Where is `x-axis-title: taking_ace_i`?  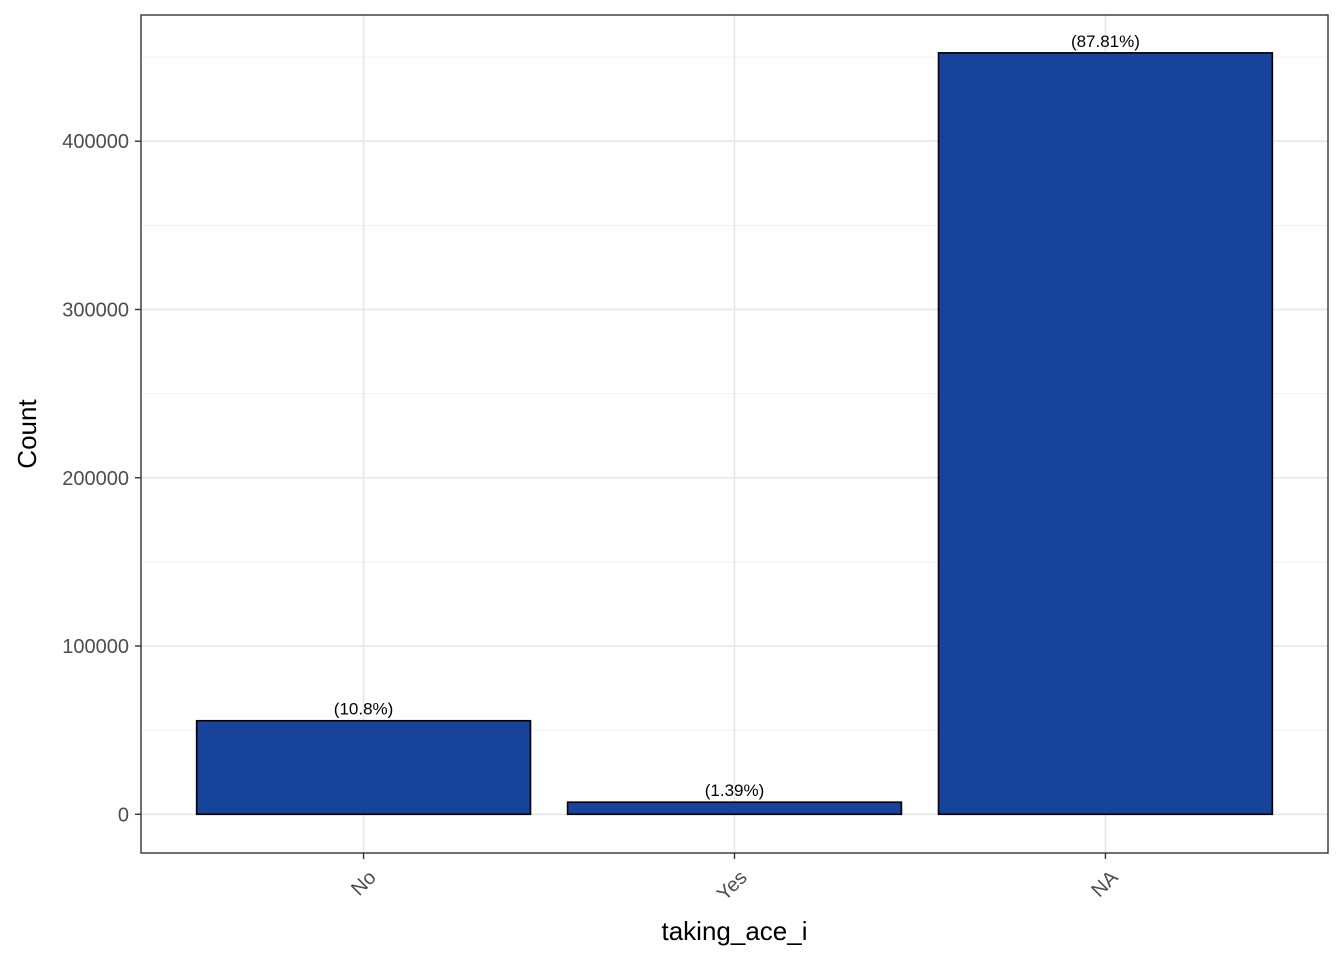 x-axis-title: taking_ace_i is located at coordinates (735, 931).